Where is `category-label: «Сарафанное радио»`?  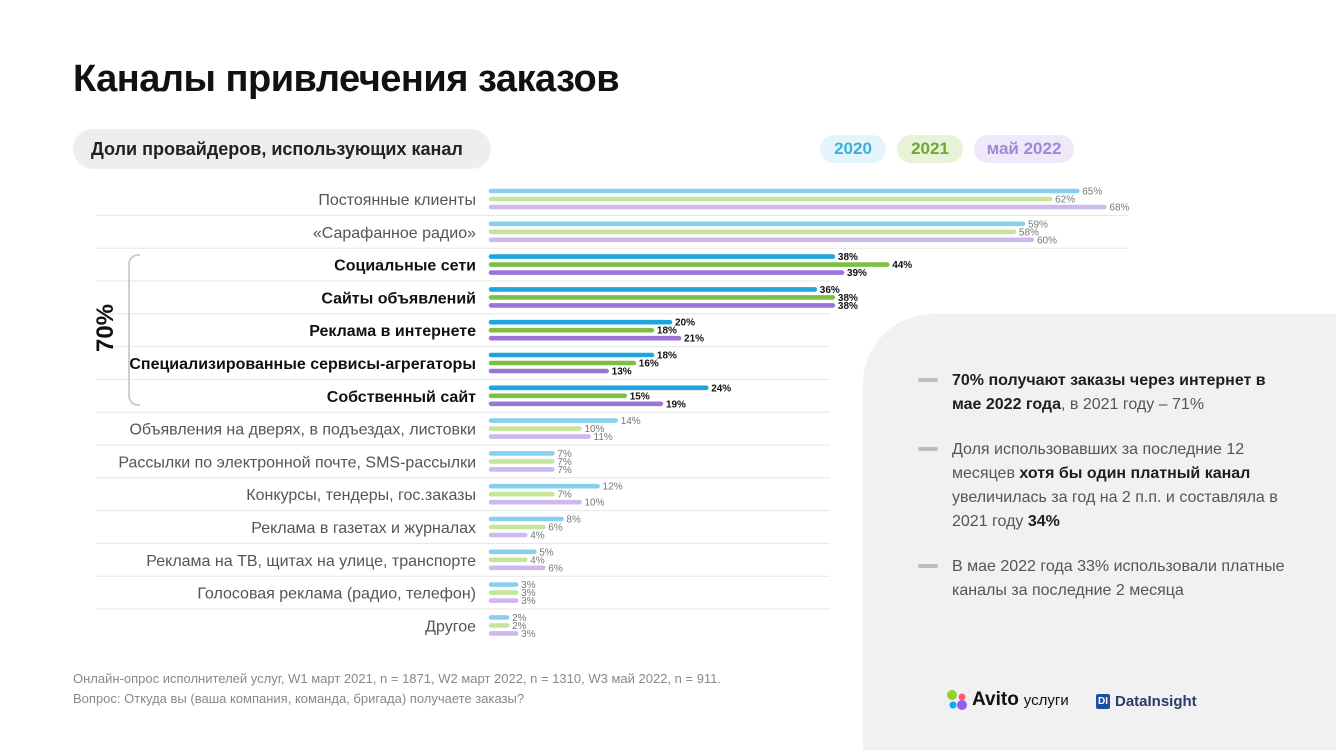
category-label: «Сарафанное радио» is located at coordinates (394, 233).